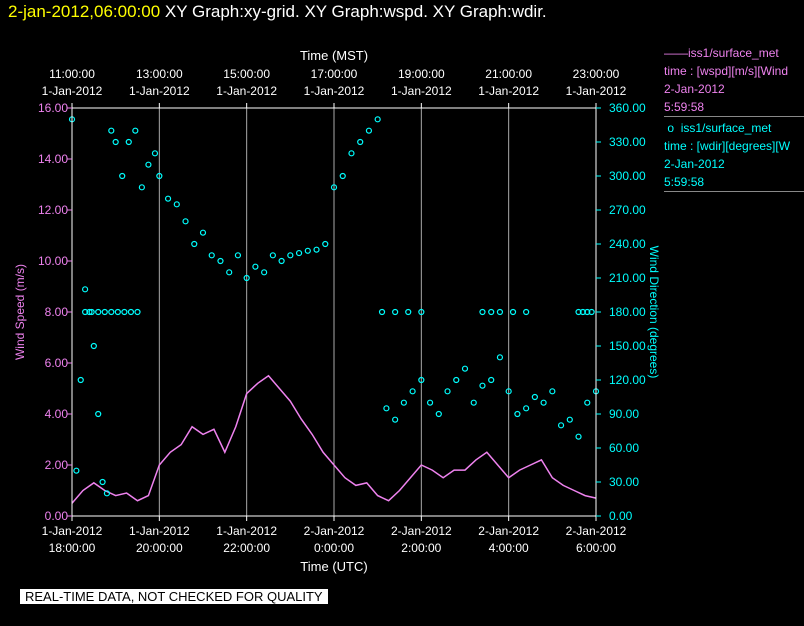 This screenshot has height=626, width=804. Describe the element at coordinates (596, 548) in the screenshot. I see `bottom-tick-time: 6:00:00` at that location.